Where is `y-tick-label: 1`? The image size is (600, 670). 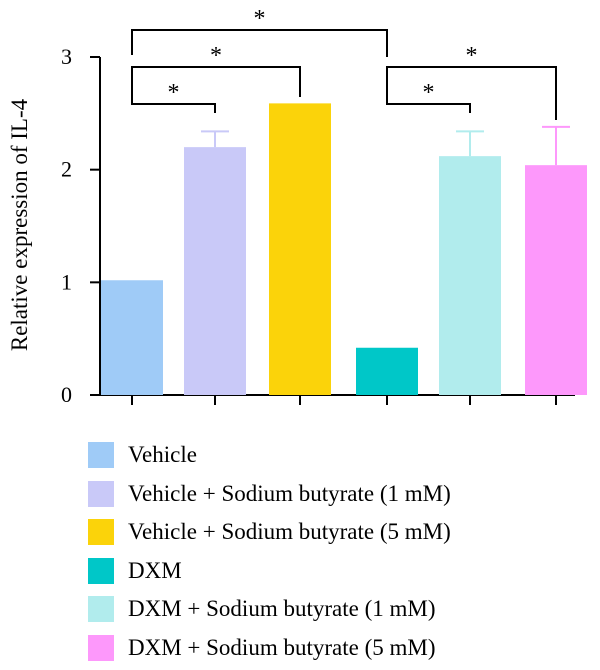 y-tick-label: 1 is located at coordinates (66, 281).